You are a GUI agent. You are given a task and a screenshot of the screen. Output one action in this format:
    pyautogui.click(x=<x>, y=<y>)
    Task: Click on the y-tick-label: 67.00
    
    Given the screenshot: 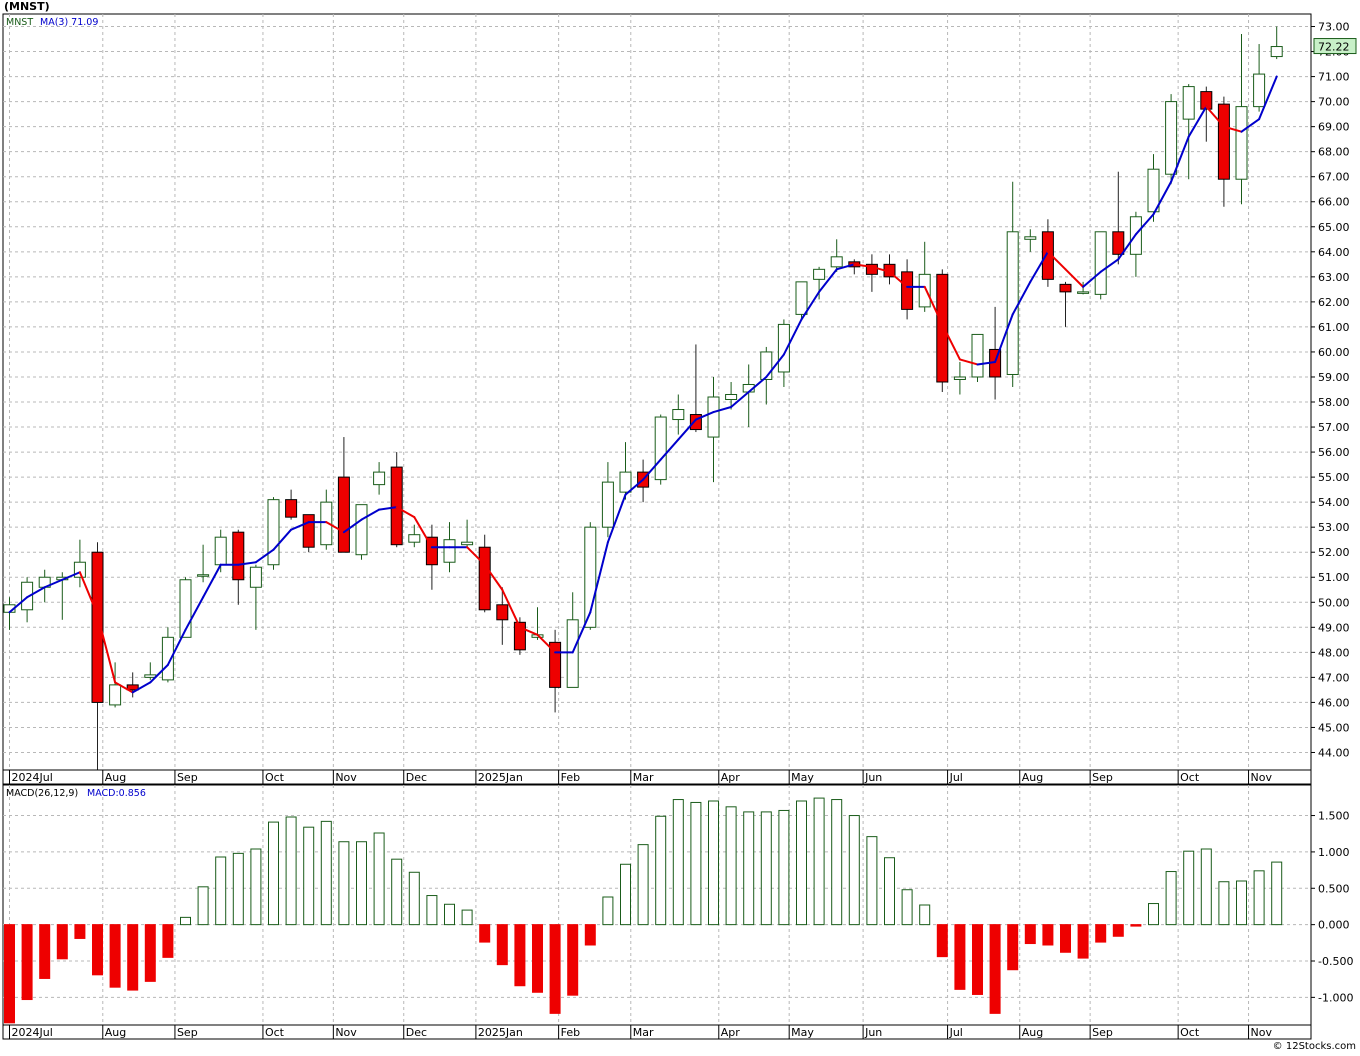 What is the action you would take?
    pyautogui.click(x=1334, y=177)
    